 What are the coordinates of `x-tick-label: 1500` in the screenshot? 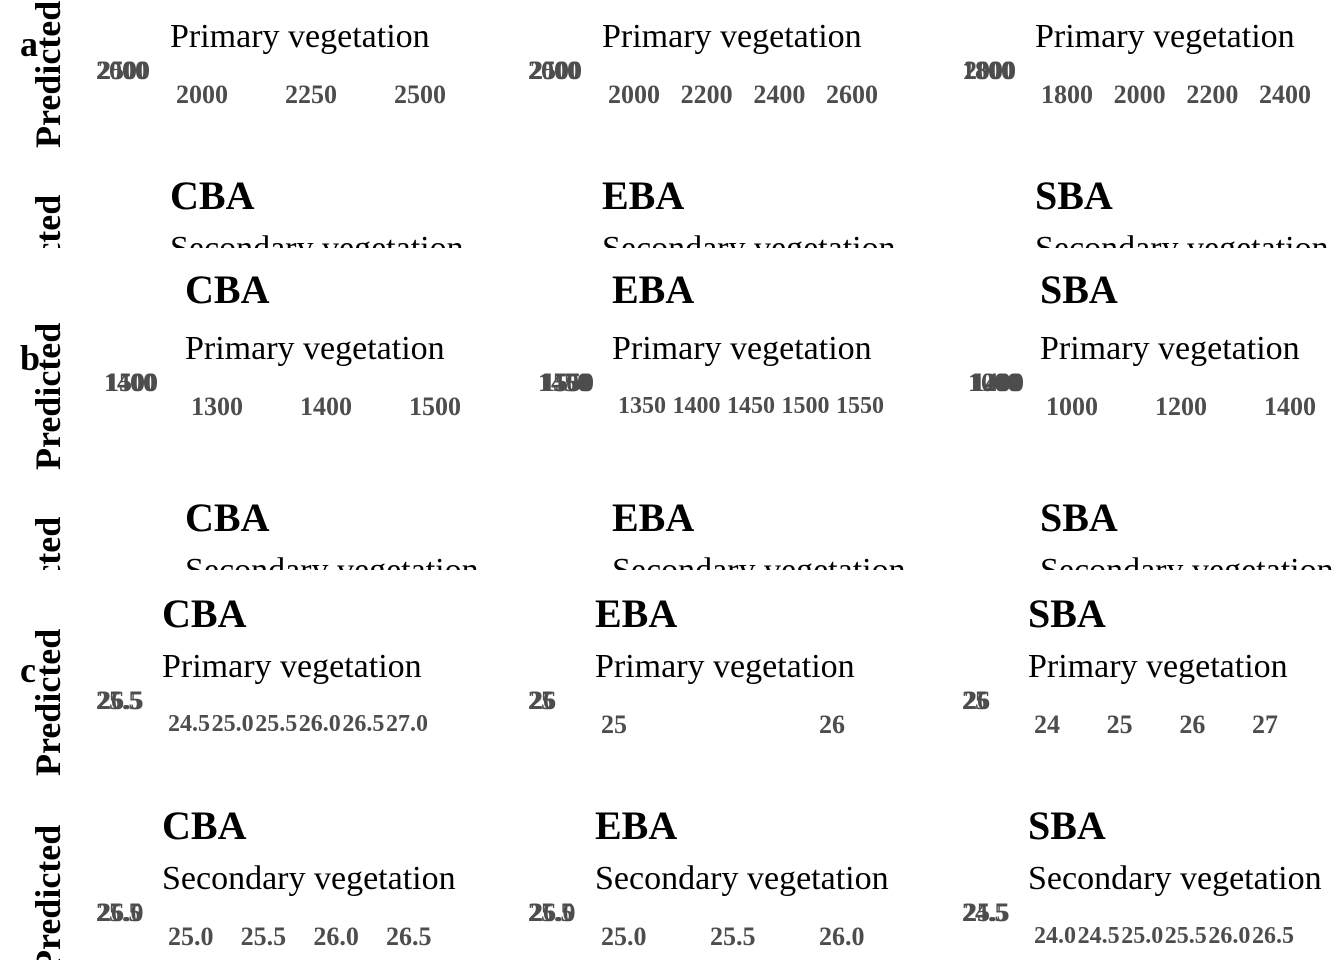 It's located at (435, 406).